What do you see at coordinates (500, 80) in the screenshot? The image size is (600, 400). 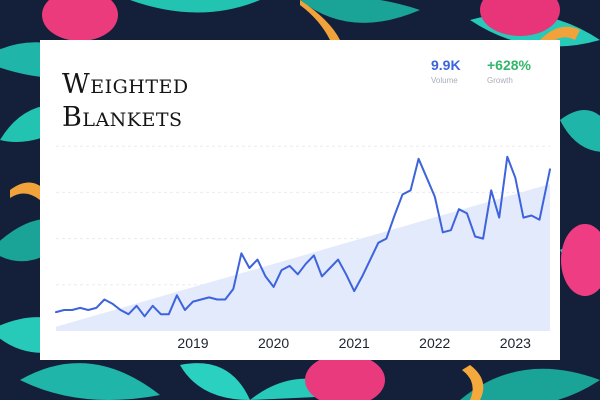 I see `growth-label: Growth` at bounding box center [500, 80].